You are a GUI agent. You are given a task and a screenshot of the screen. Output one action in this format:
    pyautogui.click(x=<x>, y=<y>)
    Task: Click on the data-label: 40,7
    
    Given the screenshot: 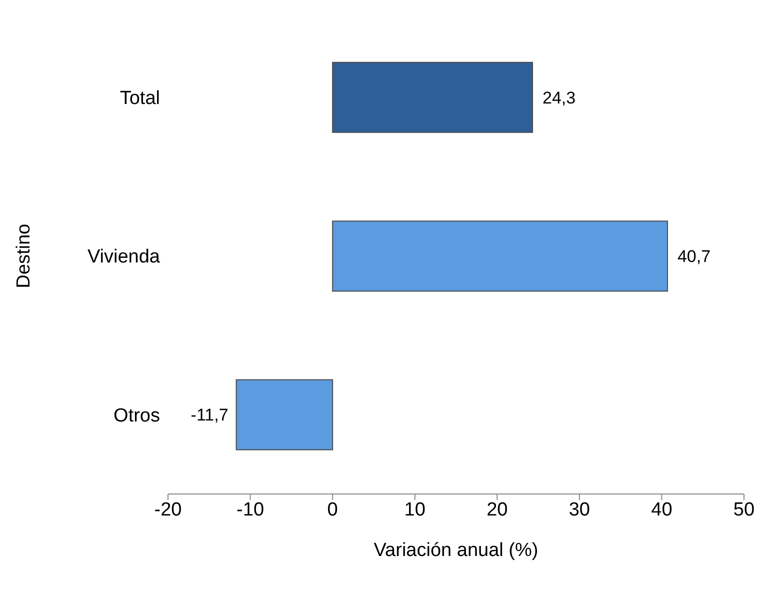 What is the action you would take?
    pyautogui.click(x=694, y=256)
    